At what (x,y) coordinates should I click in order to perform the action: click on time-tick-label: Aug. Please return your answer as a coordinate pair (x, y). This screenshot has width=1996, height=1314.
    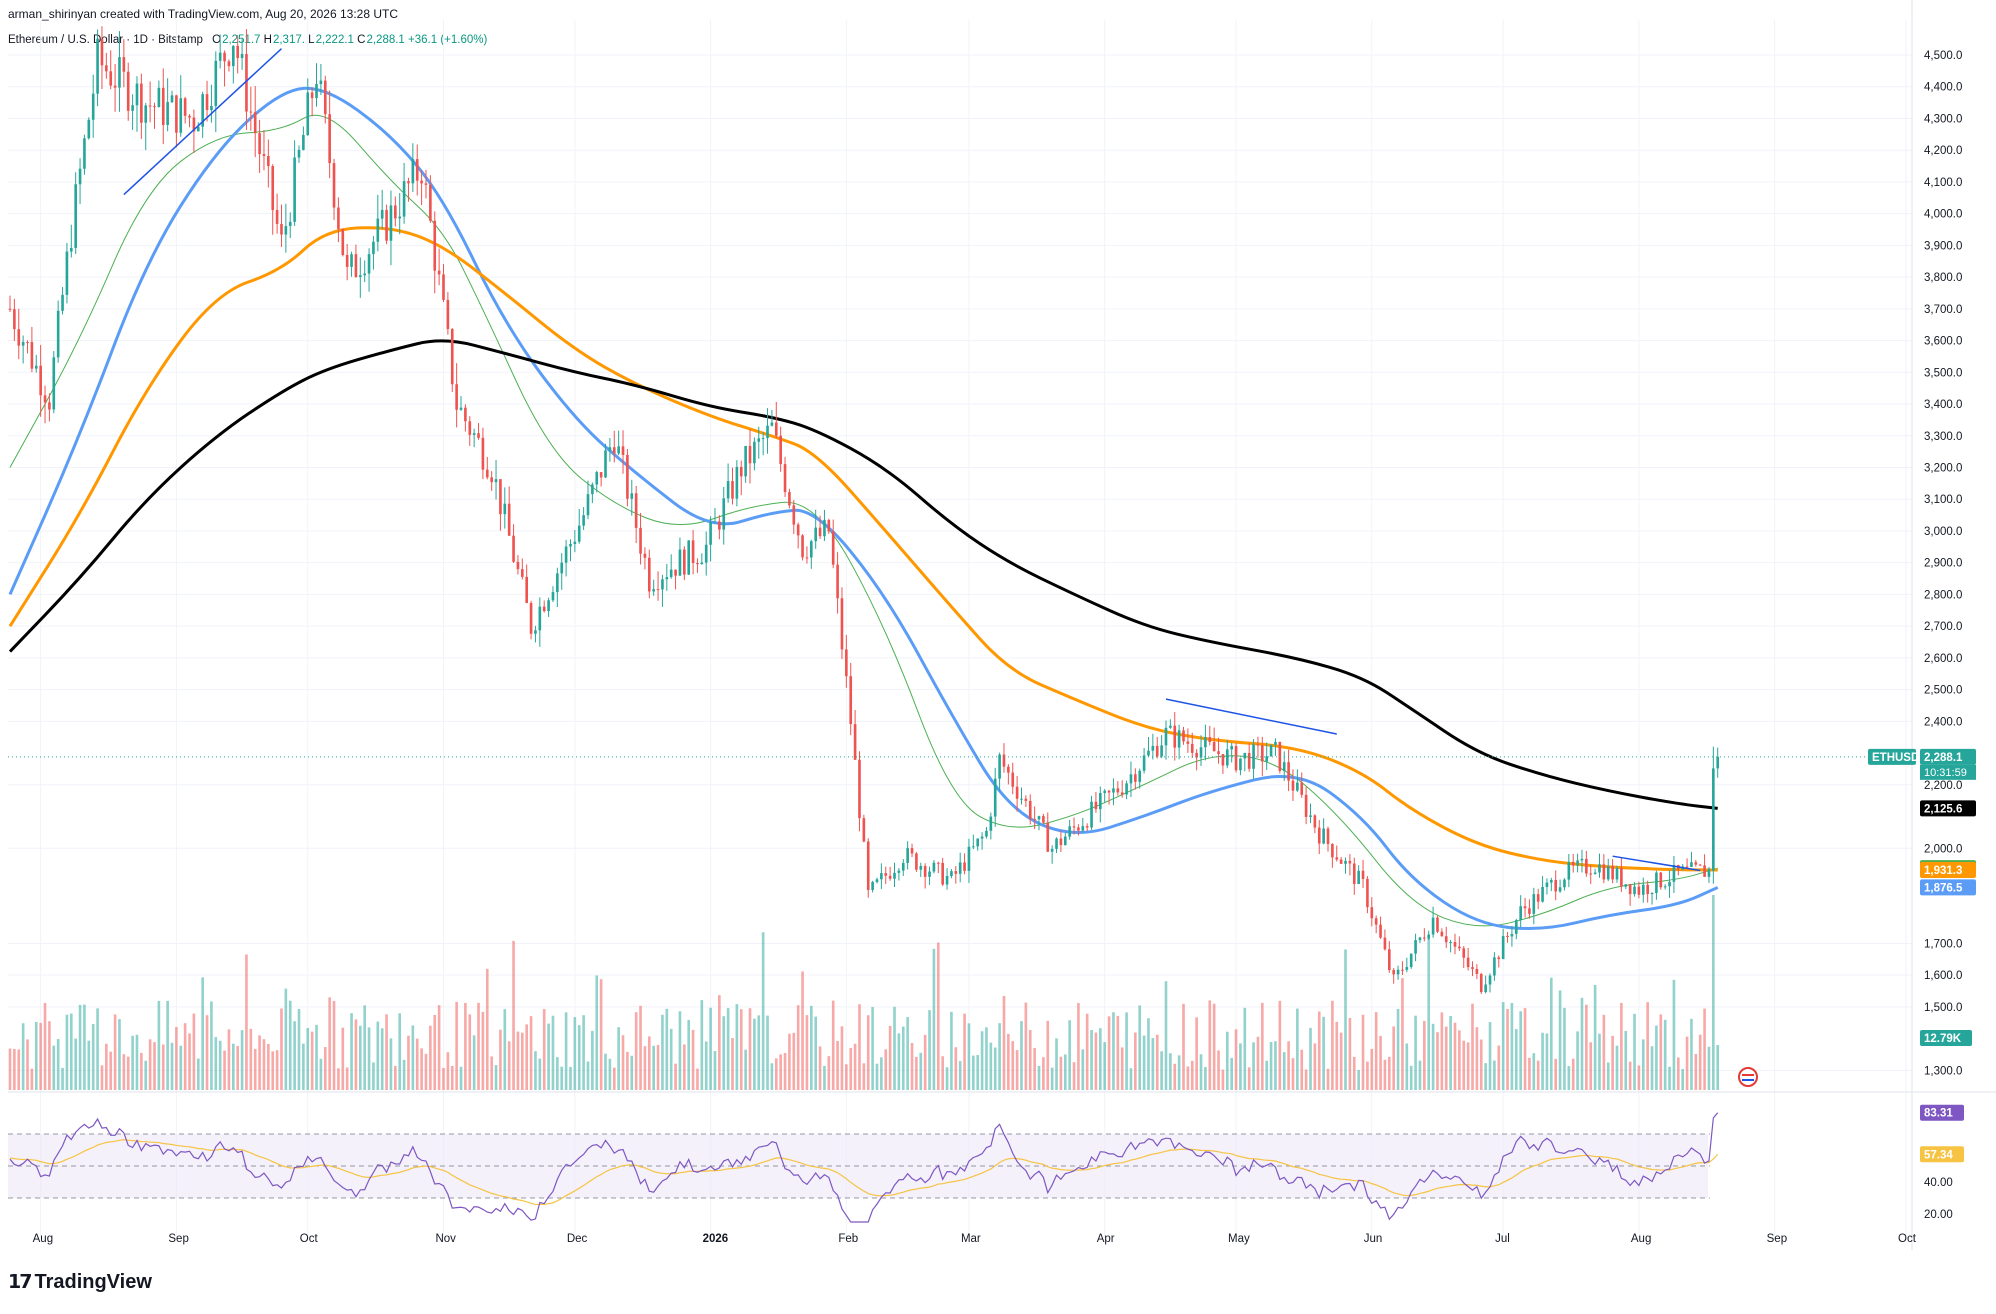
    Looking at the image, I should click on (43, 1239).